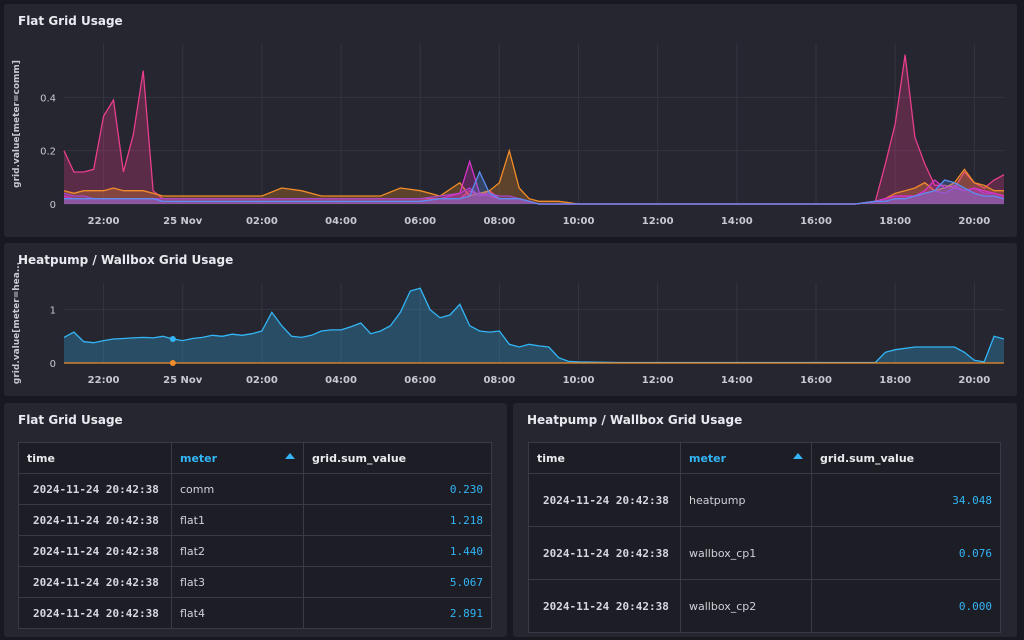 The height and width of the screenshot is (640, 1024). I want to click on meter-cell: flat3, so click(237, 582).